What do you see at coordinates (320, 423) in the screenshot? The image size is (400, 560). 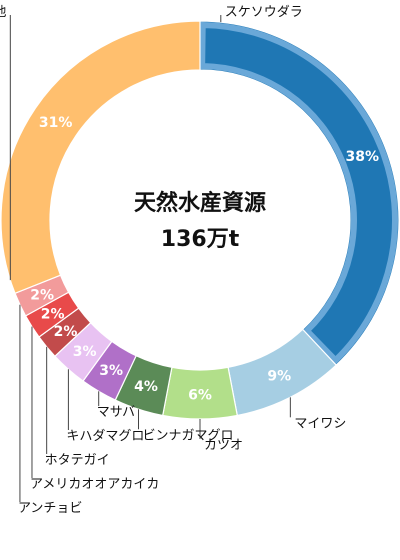 I see `slice-1-name-label: マイワシ` at bounding box center [320, 423].